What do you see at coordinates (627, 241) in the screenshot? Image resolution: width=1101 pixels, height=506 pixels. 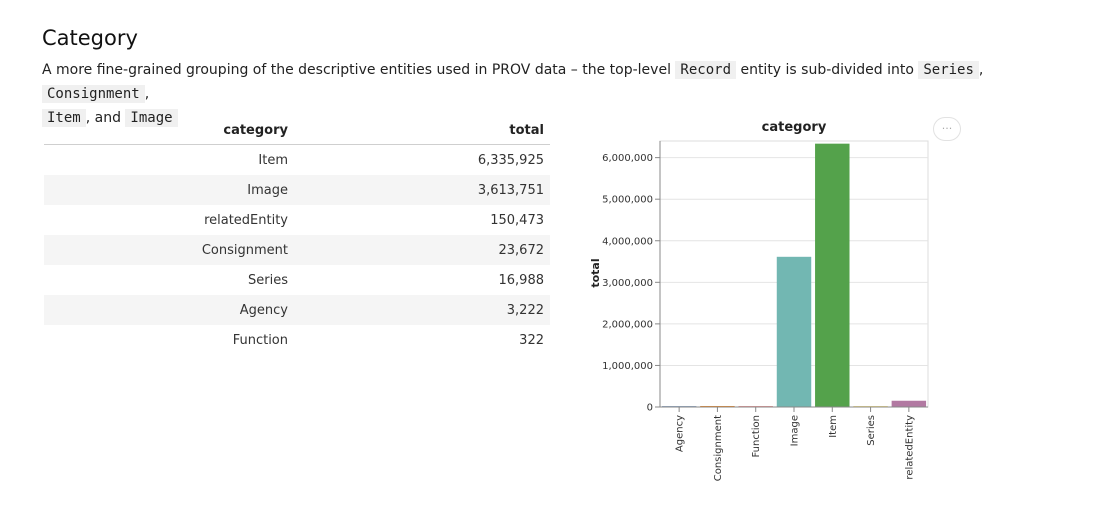 I see `y-tick-label: 4,000,000` at bounding box center [627, 241].